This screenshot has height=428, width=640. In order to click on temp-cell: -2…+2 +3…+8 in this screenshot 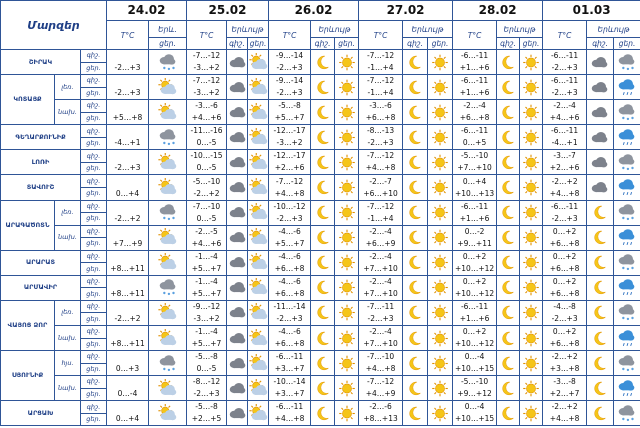, I will do `click(565, 363)`.